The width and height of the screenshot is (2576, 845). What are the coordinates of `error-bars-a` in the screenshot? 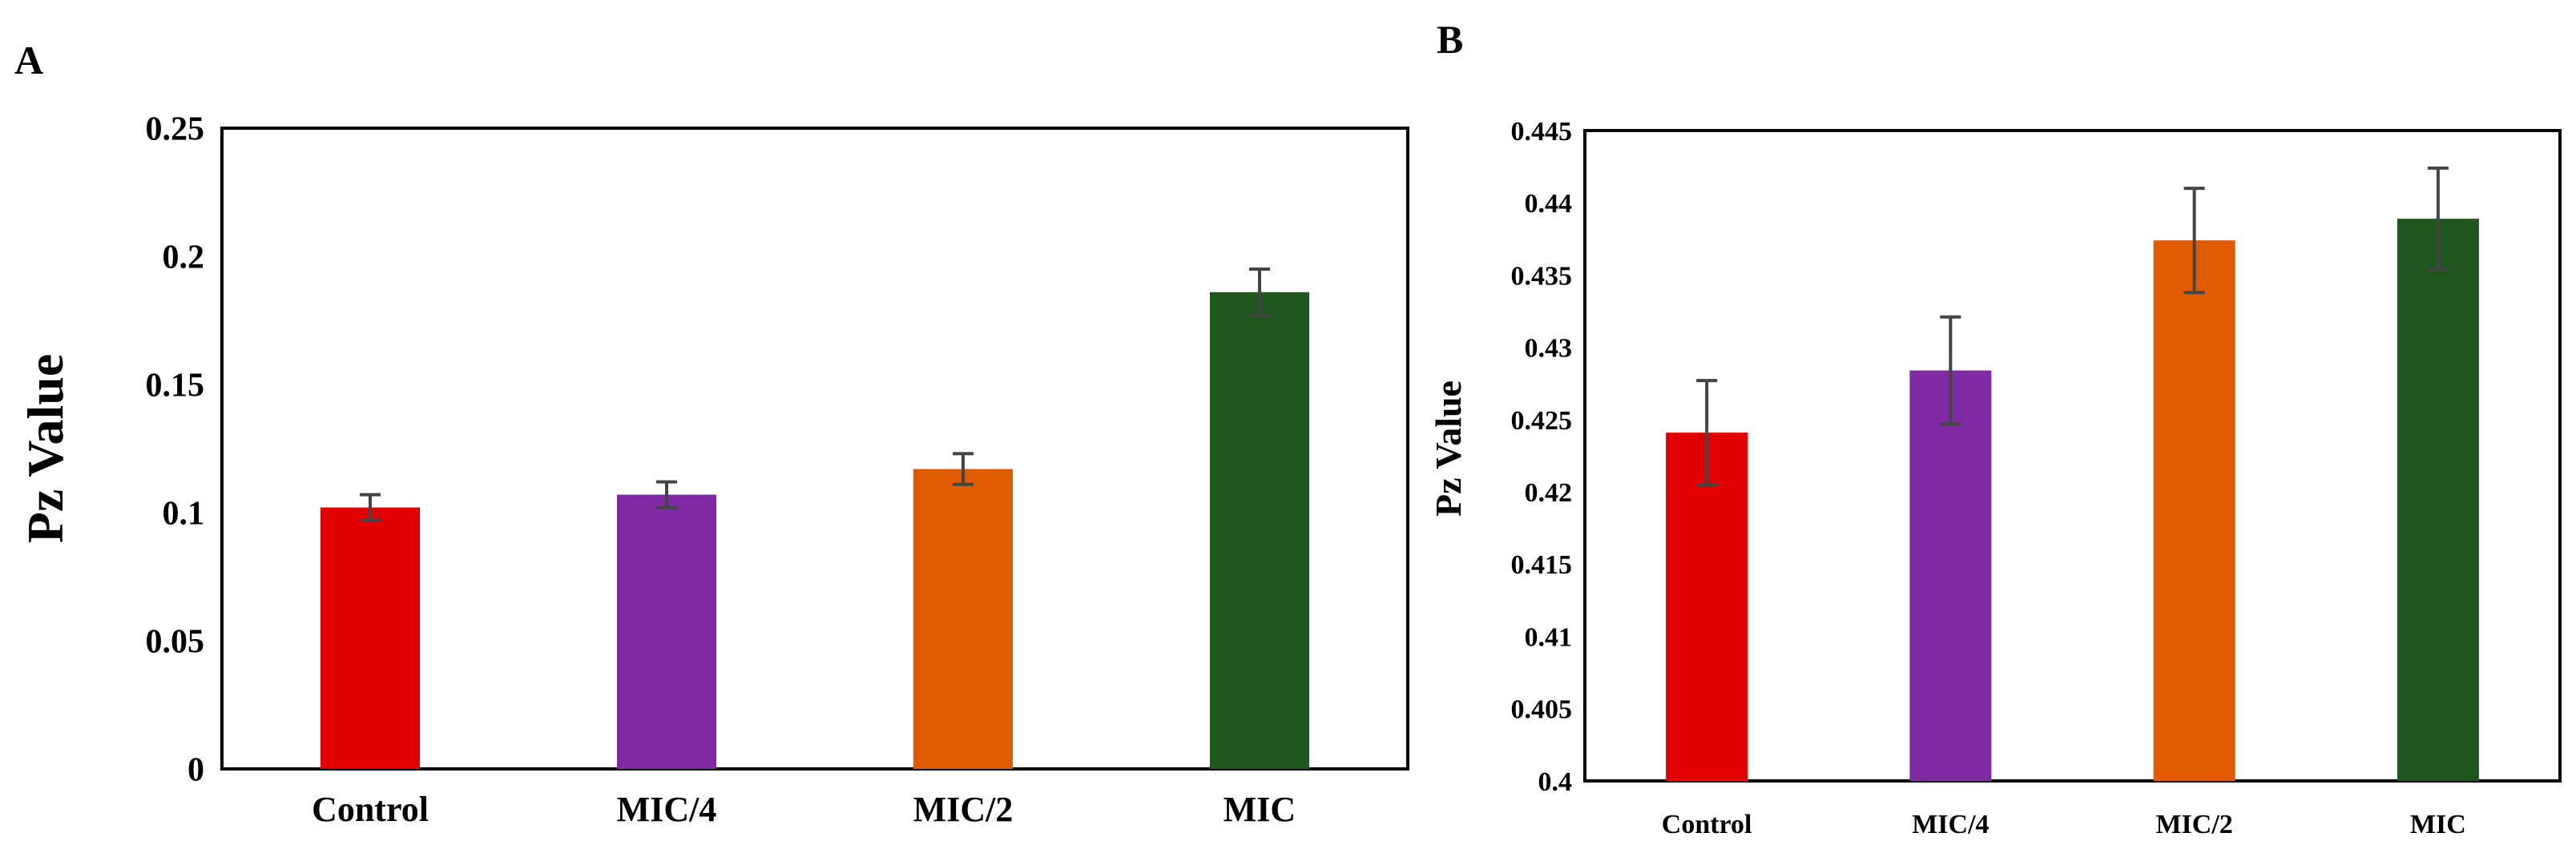 It's located at (815, 395).